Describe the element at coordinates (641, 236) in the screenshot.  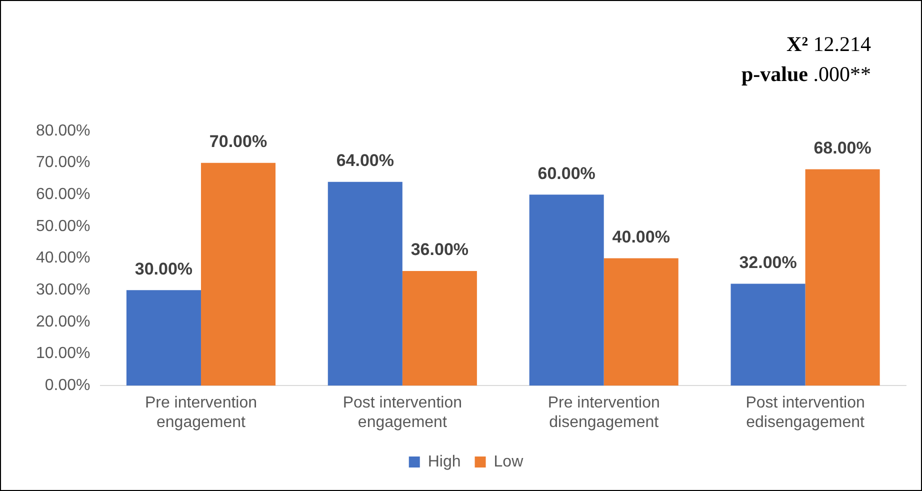
I see `data-label: 40.00%` at that location.